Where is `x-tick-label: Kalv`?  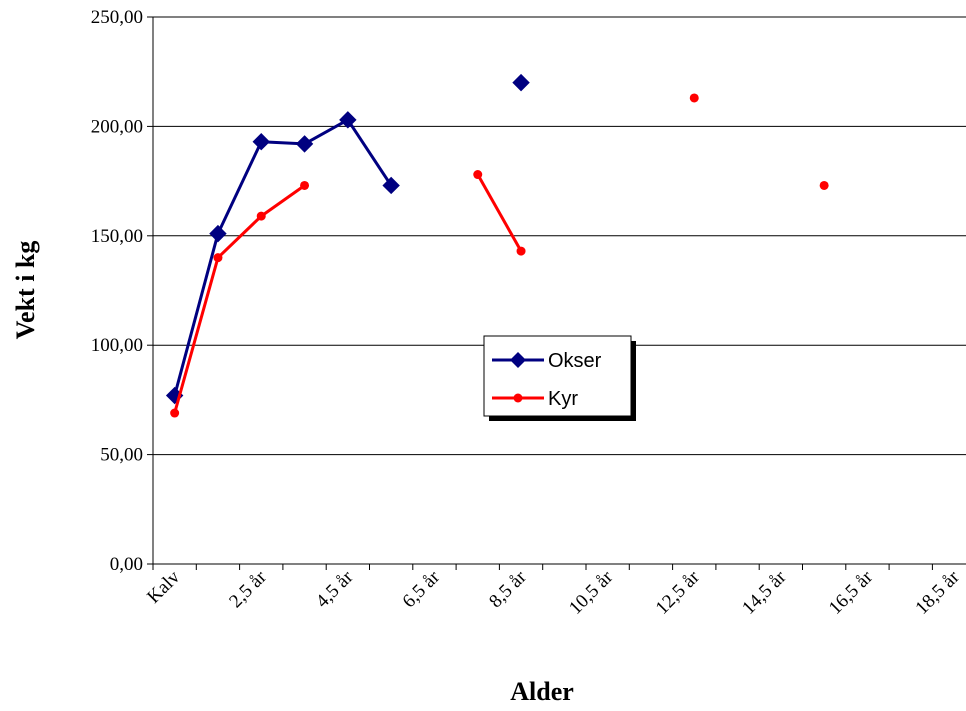 x-tick-label: Kalv is located at coordinates (163, 586).